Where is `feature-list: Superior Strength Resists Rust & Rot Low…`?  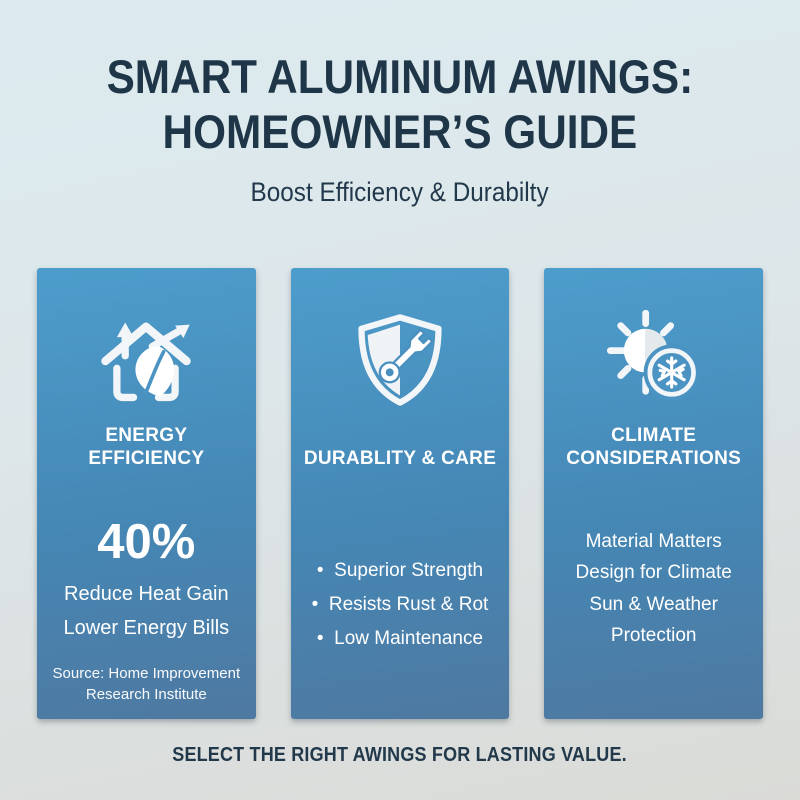
feature-list: Superior Strength Resists Rust & Rot Low… is located at coordinates (400, 605).